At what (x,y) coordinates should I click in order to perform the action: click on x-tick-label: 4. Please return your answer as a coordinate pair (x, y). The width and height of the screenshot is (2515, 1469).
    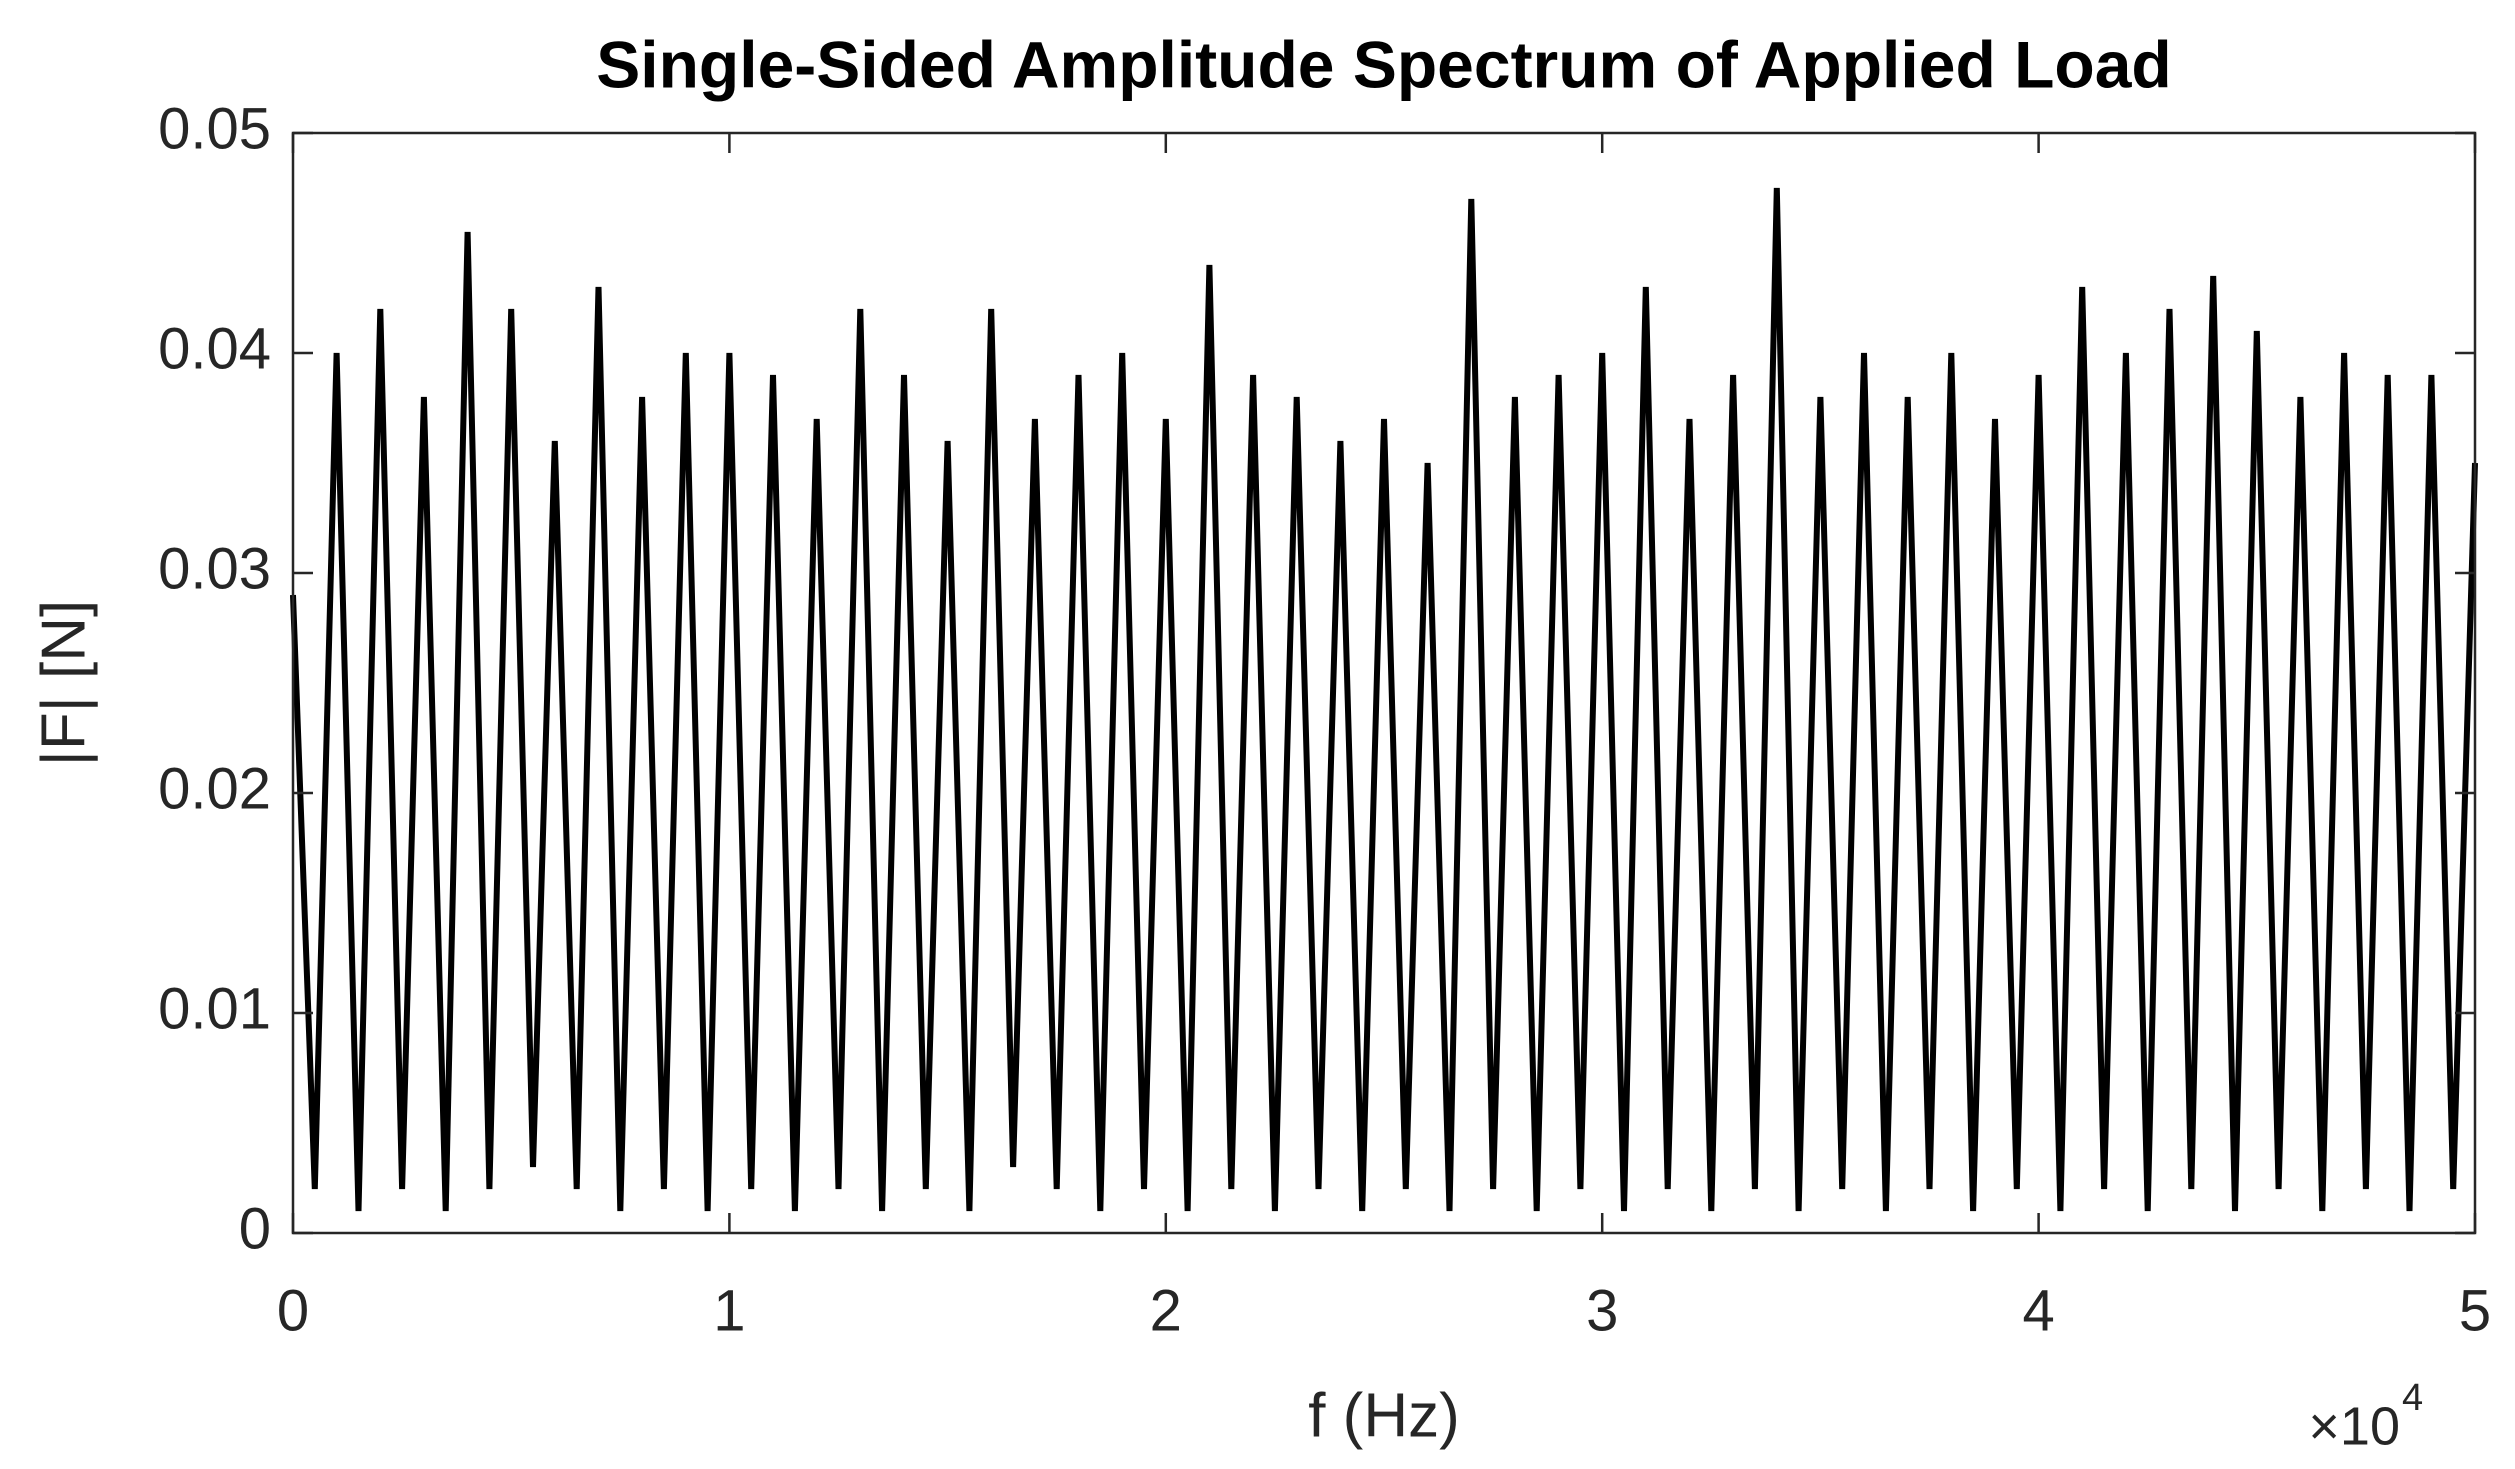
    Looking at the image, I should click on (2038, 1310).